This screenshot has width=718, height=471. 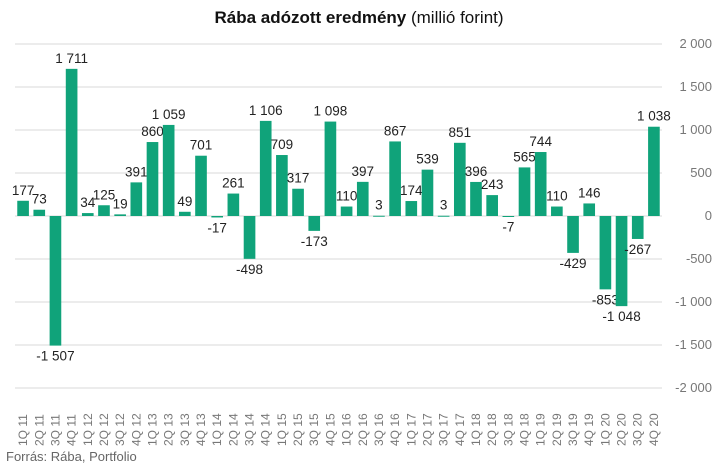 What do you see at coordinates (637, 249) in the screenshot?
I see `data-label: -267` at bounding box center [637, 249].